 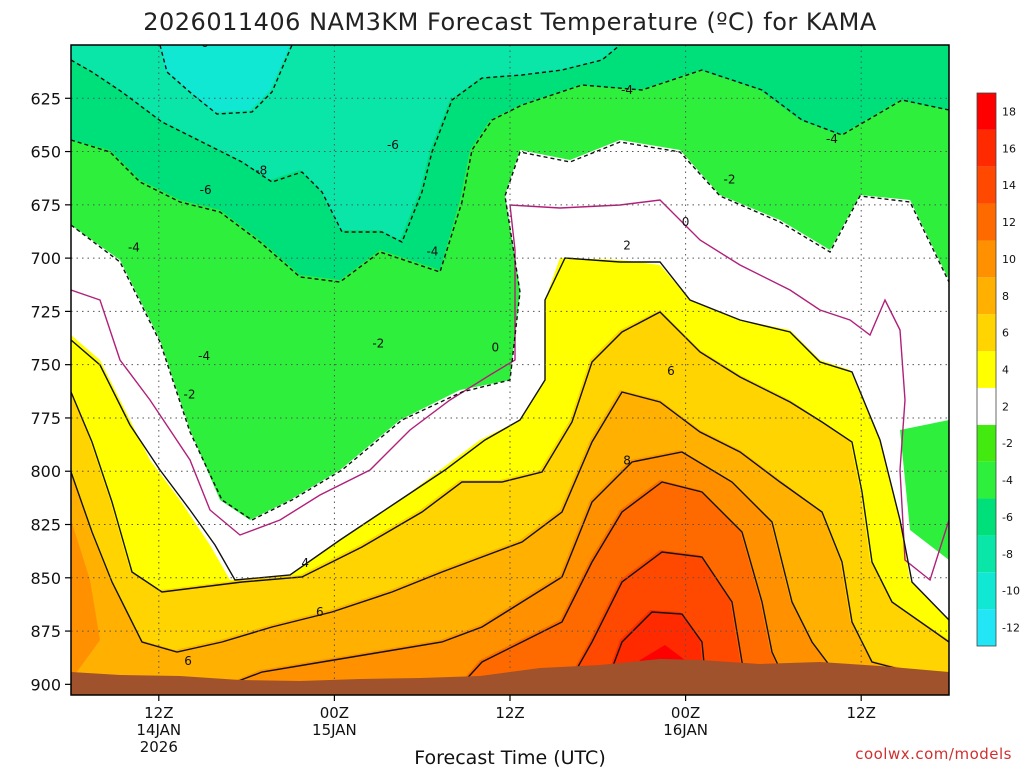 I want to click on y-tick-label: 775, so click(x=45, y=418).